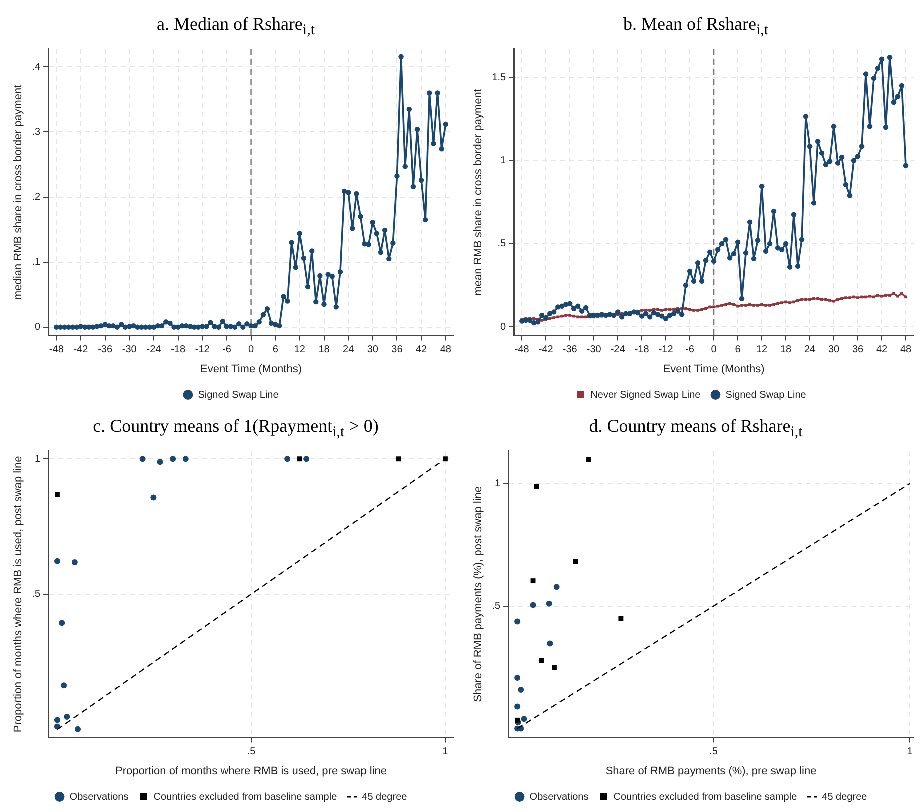  Describe the element at coordinates (711, 771) in the screenshot. I see `x-axis-title: Share of RMB payments (%), pre swap line` at that location.